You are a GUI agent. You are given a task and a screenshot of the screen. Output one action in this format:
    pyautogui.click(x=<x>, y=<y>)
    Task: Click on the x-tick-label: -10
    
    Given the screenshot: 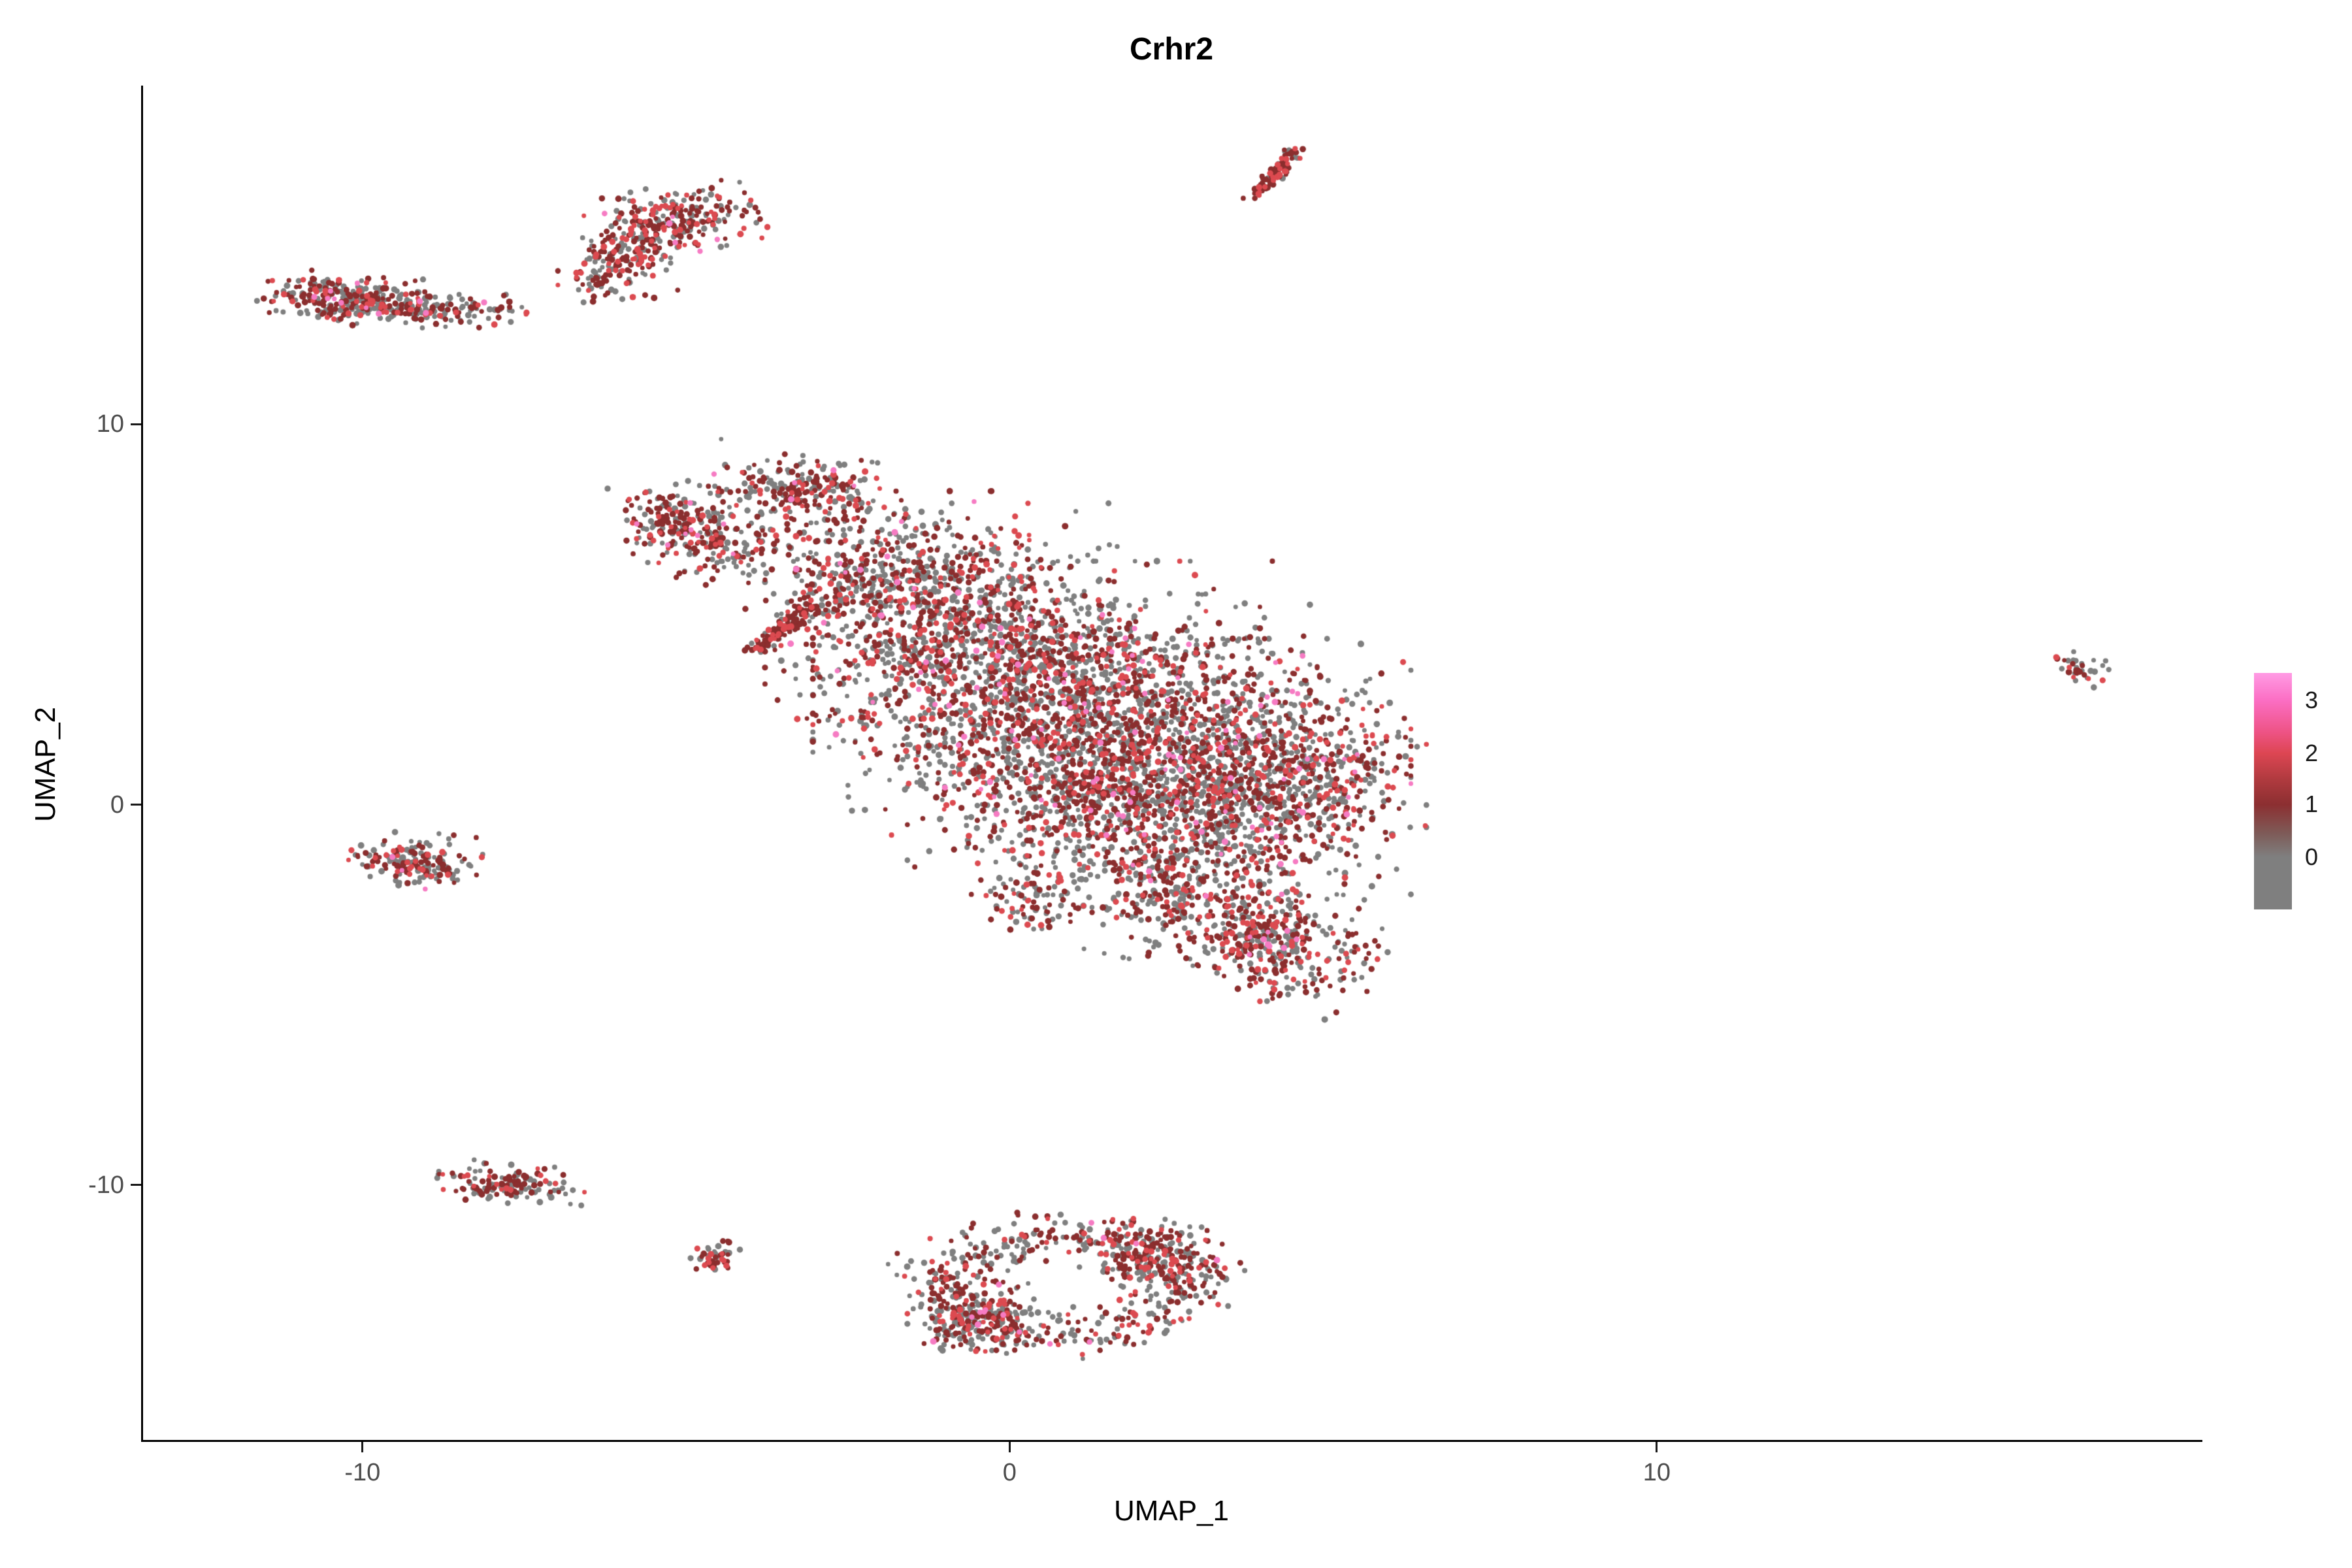 What is the action you would take?
    pyautogui.click(x=362, y=1472)
    